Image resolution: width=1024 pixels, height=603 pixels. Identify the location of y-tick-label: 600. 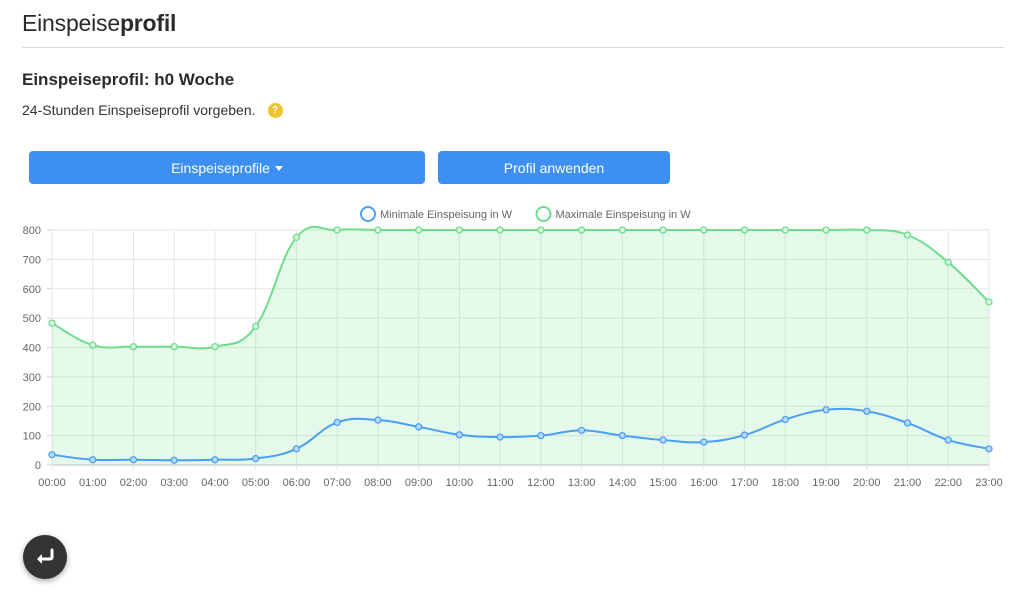
(32, 290).